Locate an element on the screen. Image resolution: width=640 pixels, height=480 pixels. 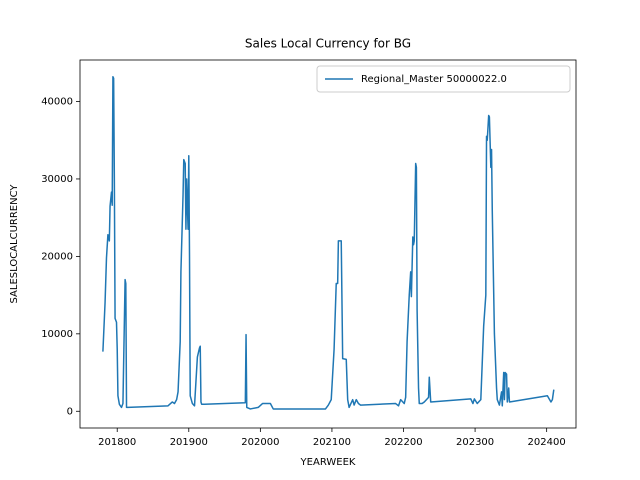
x-tick-label: 202100 is located at coordinates (332, 442).